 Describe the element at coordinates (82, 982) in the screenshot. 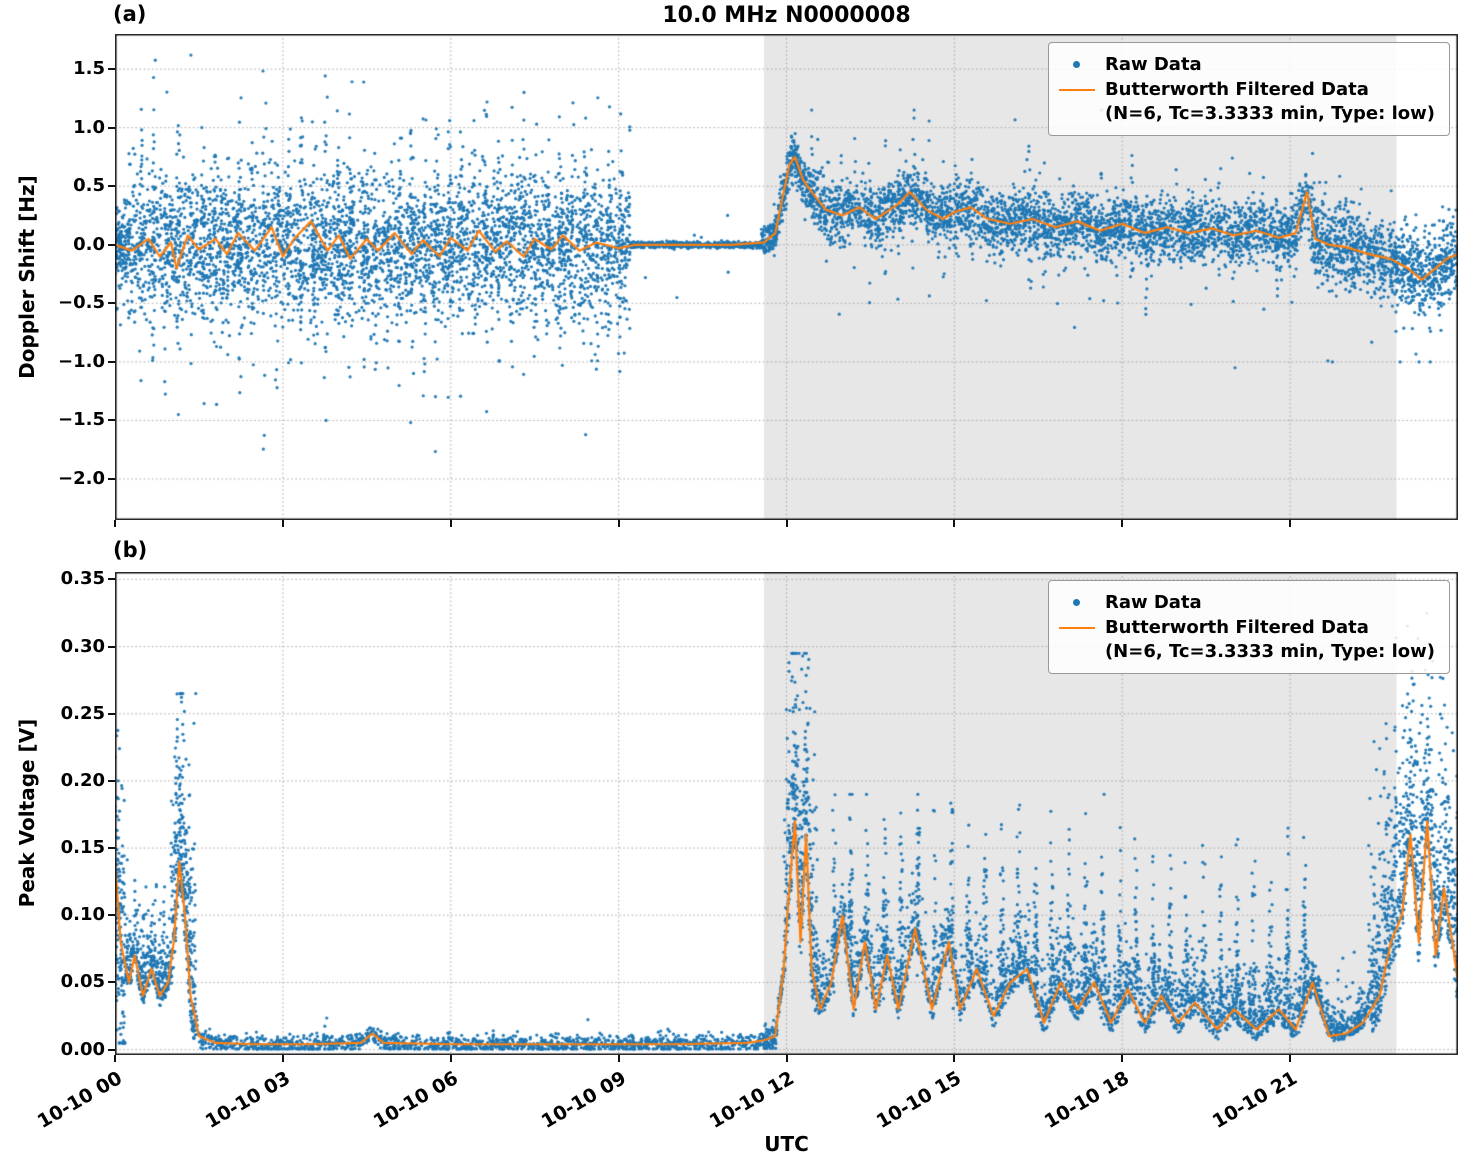

I see `y-tick-label: 0.05` at that location.